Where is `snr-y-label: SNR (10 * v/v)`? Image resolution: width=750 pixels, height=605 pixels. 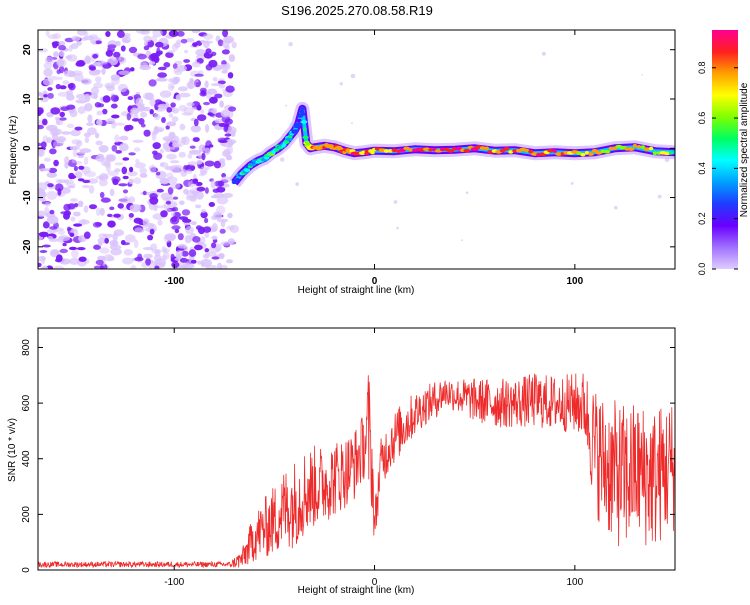
snr-y-label: SNR (10 * v/v) is located at coordinates (12, 450).